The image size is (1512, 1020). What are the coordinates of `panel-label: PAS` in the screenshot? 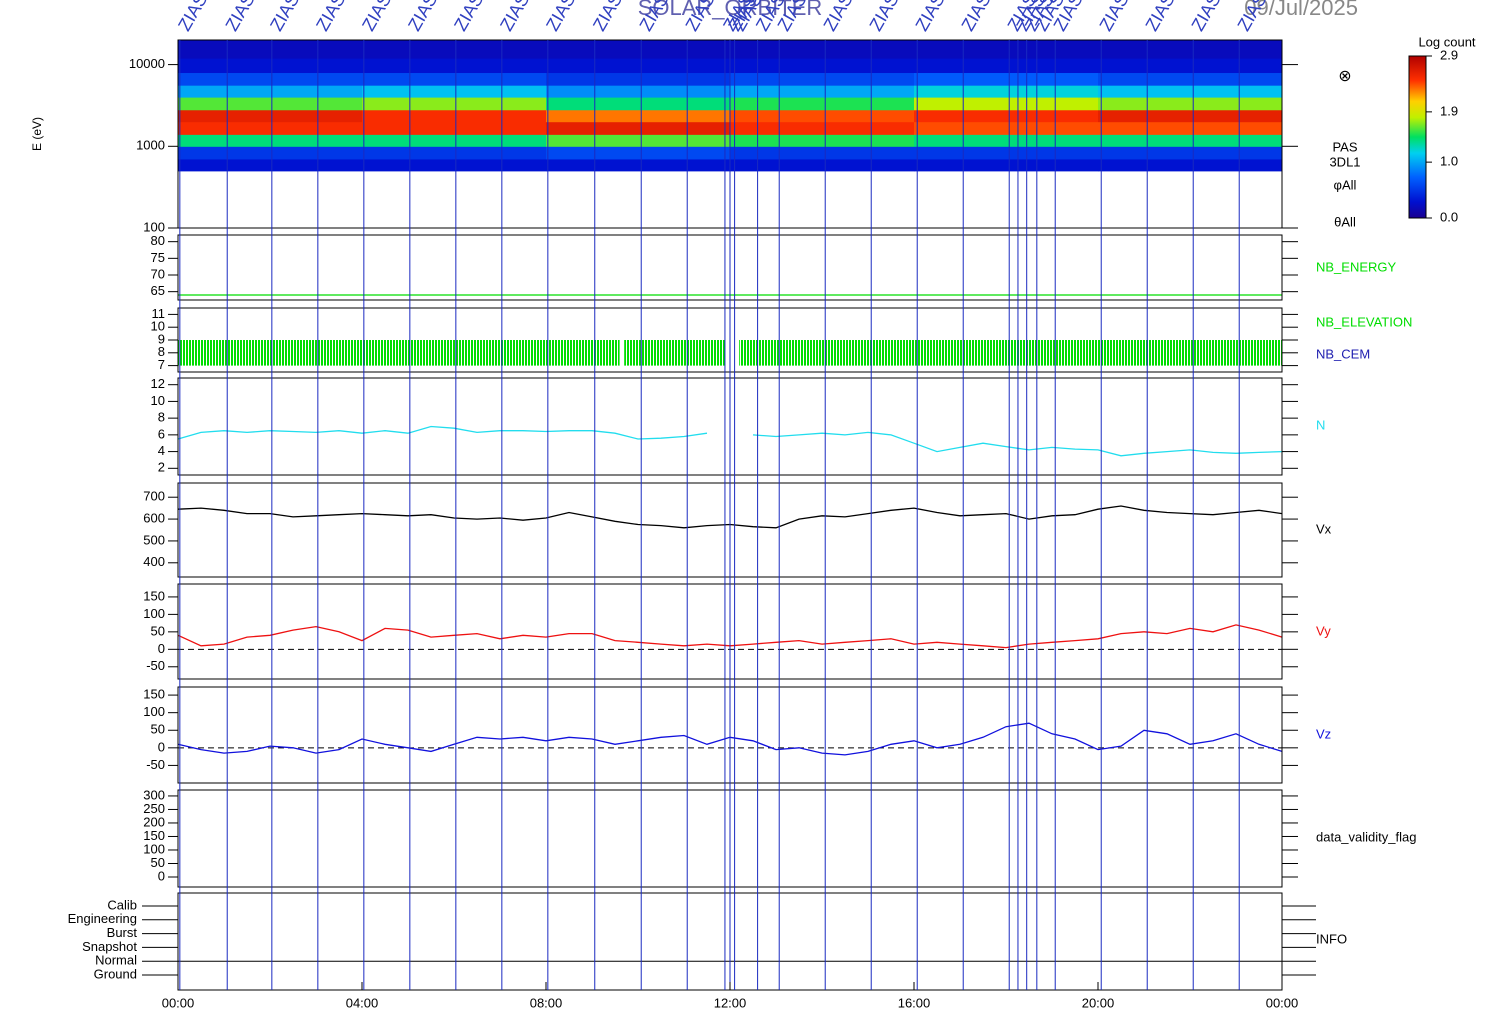 It's located at (1344, 146).